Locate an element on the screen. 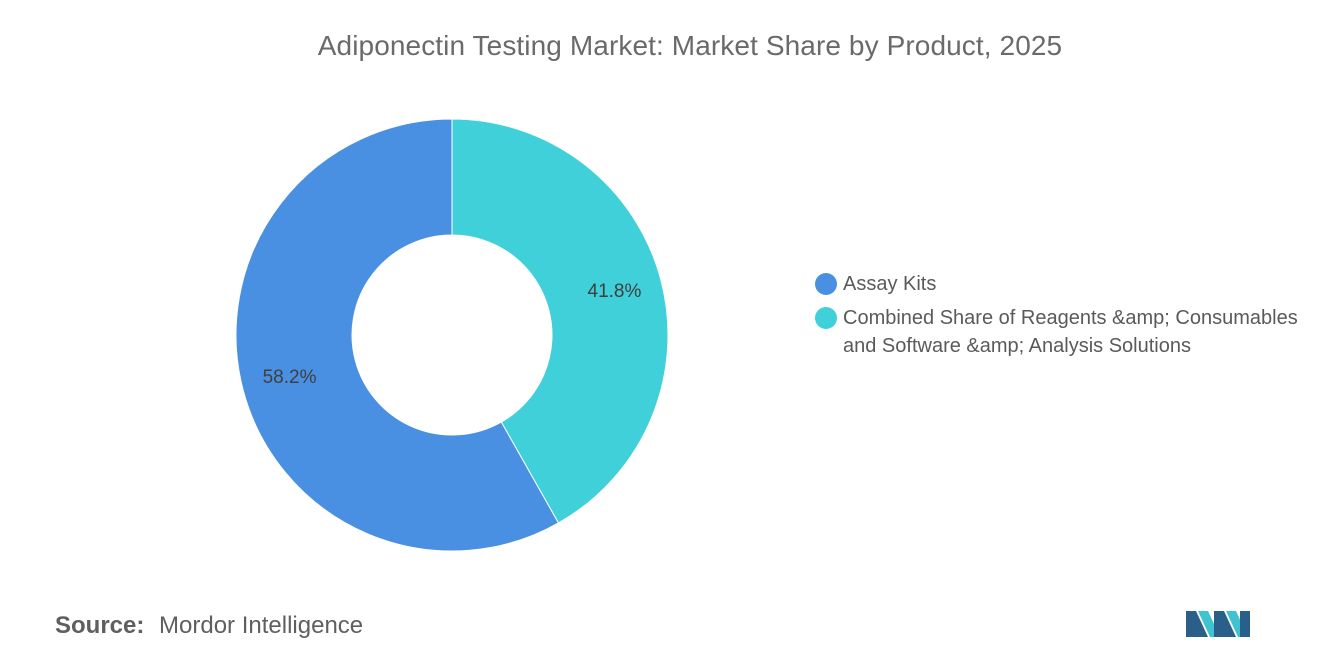  mordor-intelligence-logo-icon is located at coordinates (1218, 624).